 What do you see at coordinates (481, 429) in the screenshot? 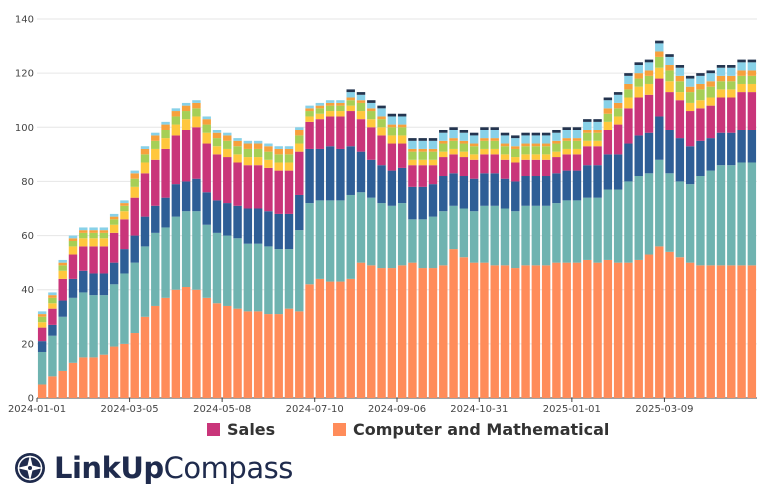
I see `legend-label-computer-and-mathematical: Computer and Mathematical` at bounding box center [481, 429].